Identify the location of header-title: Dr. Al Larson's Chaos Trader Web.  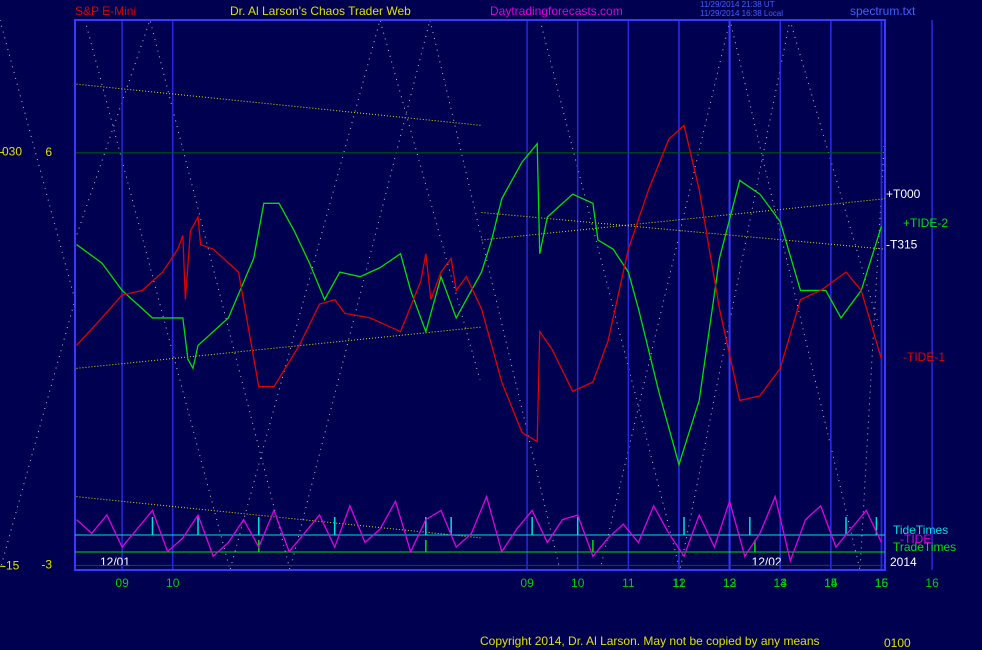
(320, 11).